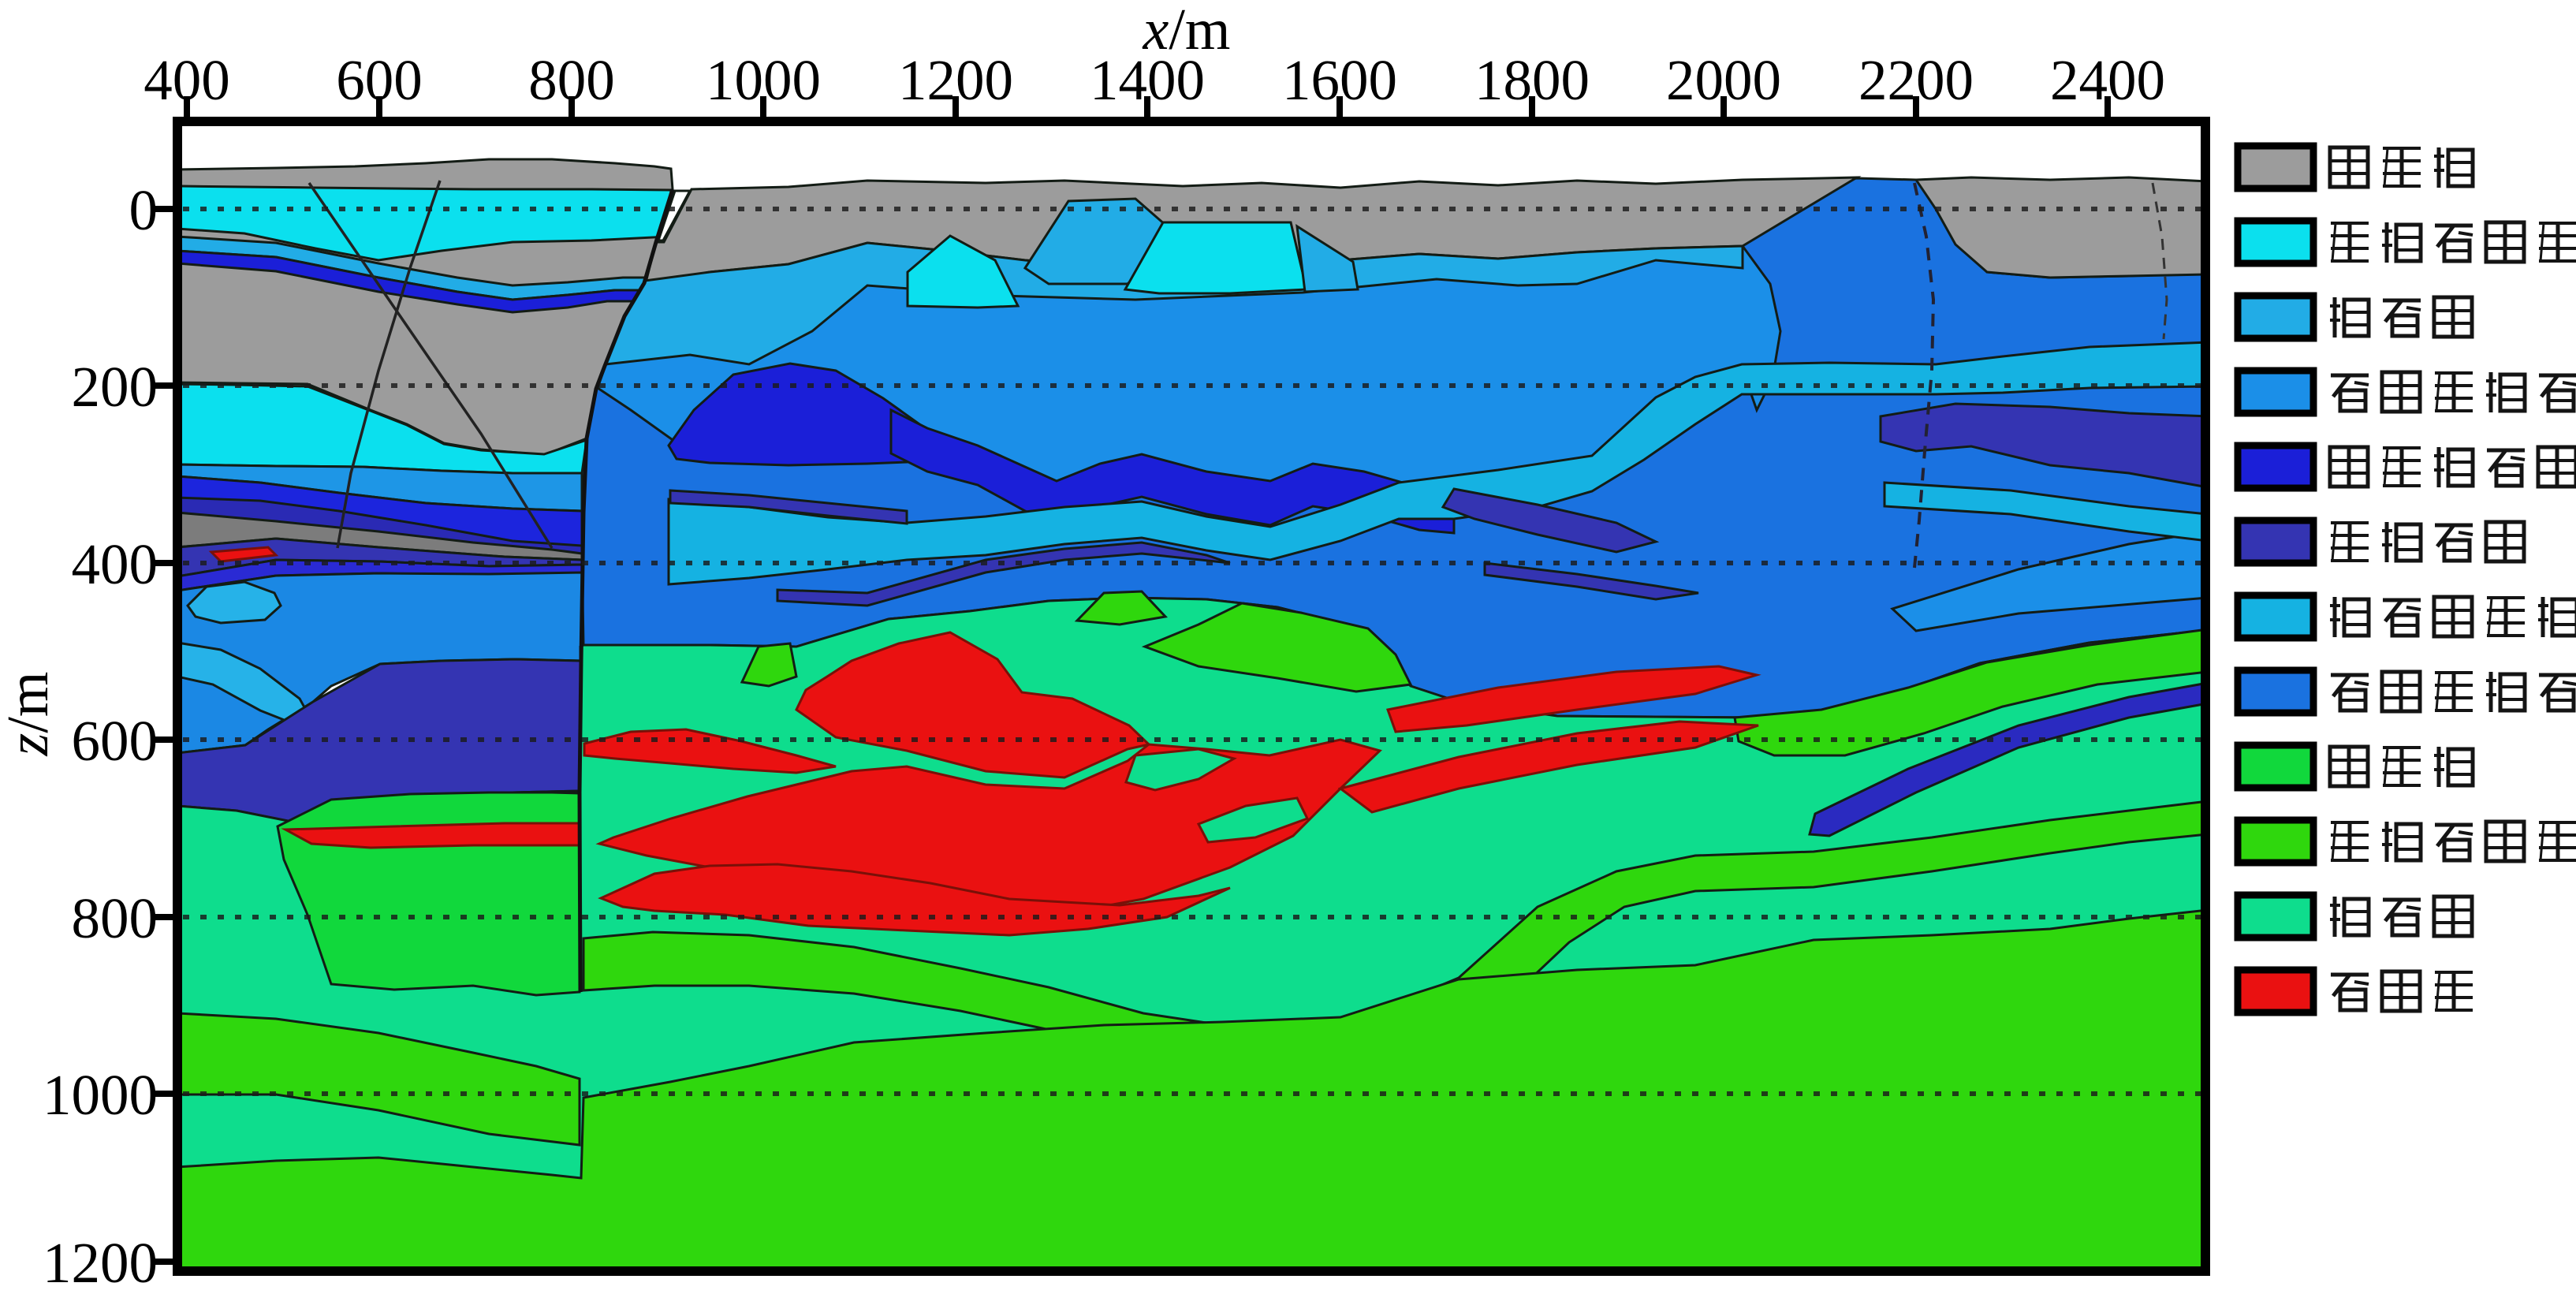  What do you see at coordinates (31, 714) in the screenshot?
I see `svg-text: z/m` at bounding box center [31, 714].